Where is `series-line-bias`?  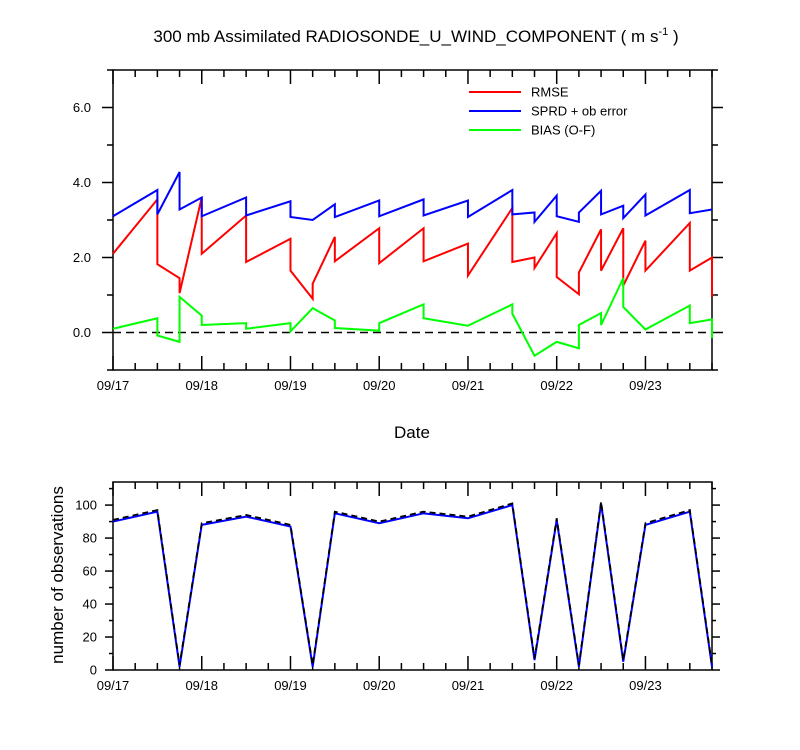 series-line-bias is located at coordinates (412, 317).